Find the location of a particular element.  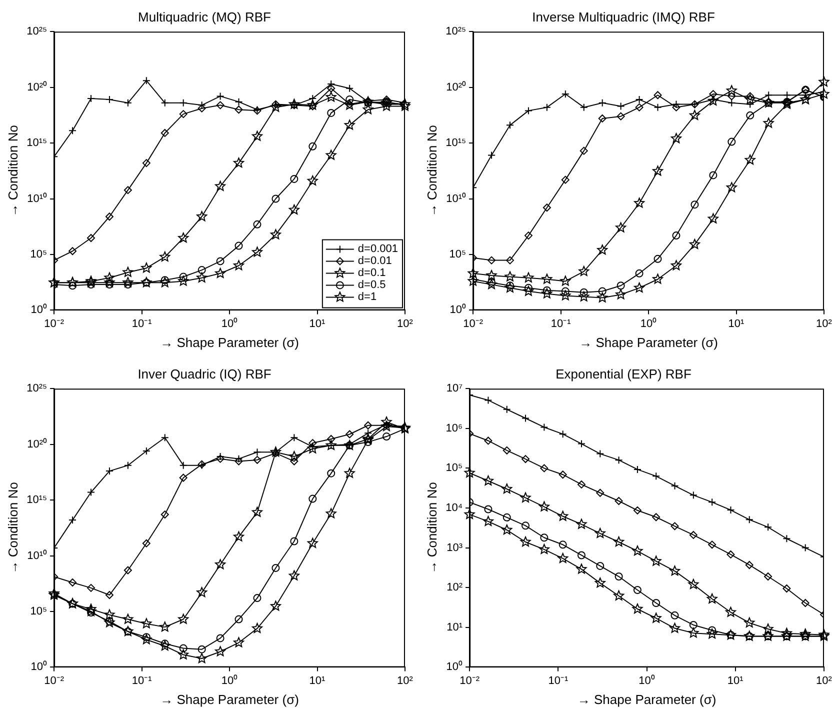

y-tick-label: 10⁶ is located at coordinates (454, 428).